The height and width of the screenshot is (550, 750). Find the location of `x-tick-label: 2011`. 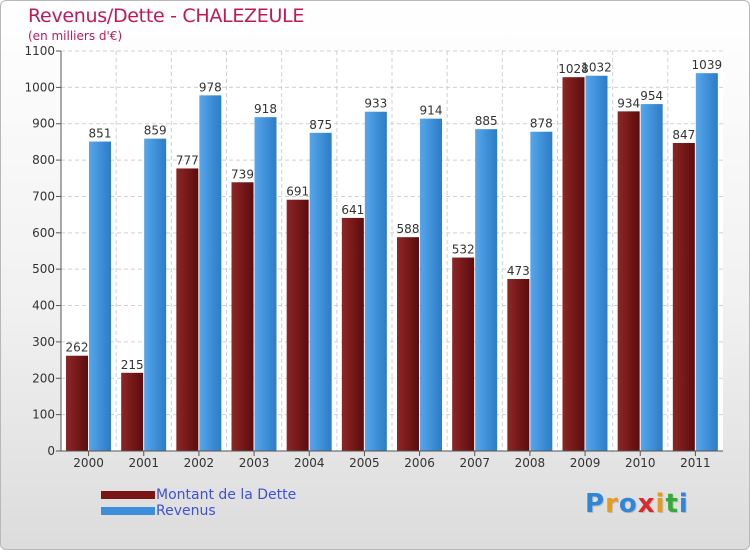

x-tick-label: 2011 is located at coordinates (695, 463).